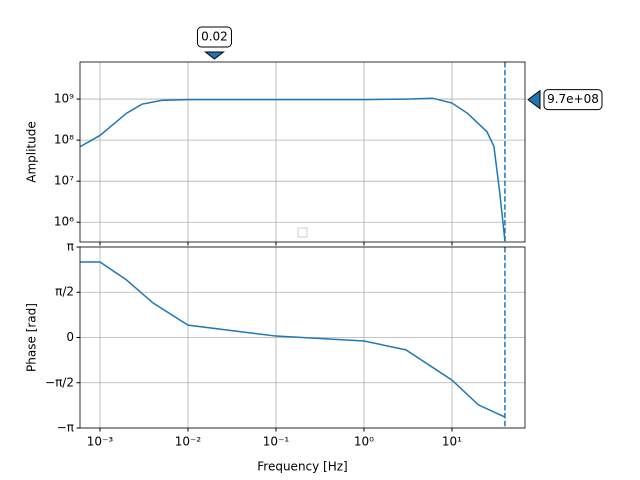 This screenshot has width=640, height=480. What do you see at coordinates (214, 55) in the screenshot?
I see `x-cursor-marker` at bounding box center [214, 55].